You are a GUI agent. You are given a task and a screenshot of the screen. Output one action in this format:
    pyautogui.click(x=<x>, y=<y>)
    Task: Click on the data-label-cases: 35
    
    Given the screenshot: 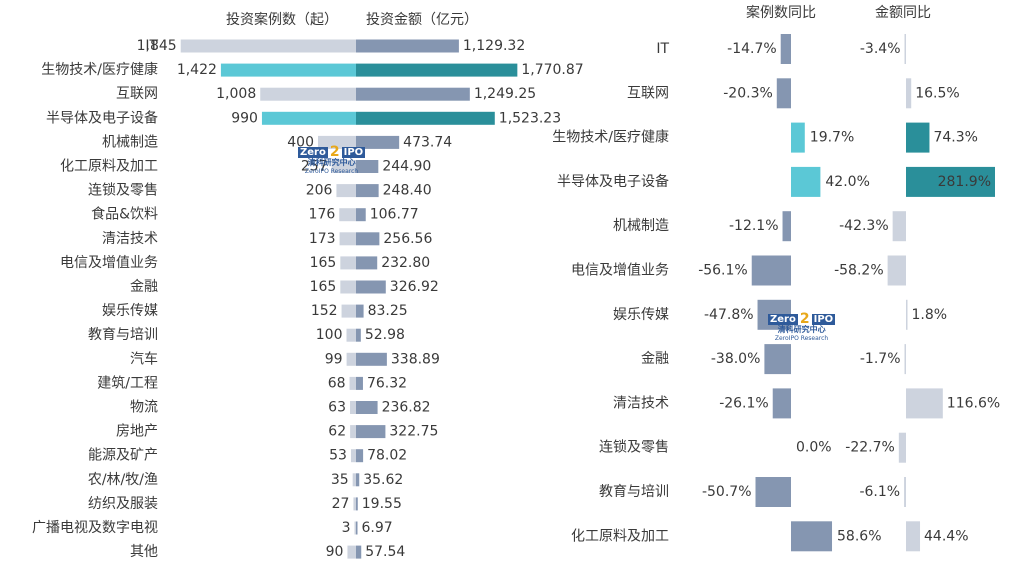 What is the action you would take?
    pyautogui.click(x=340, y=480)
    